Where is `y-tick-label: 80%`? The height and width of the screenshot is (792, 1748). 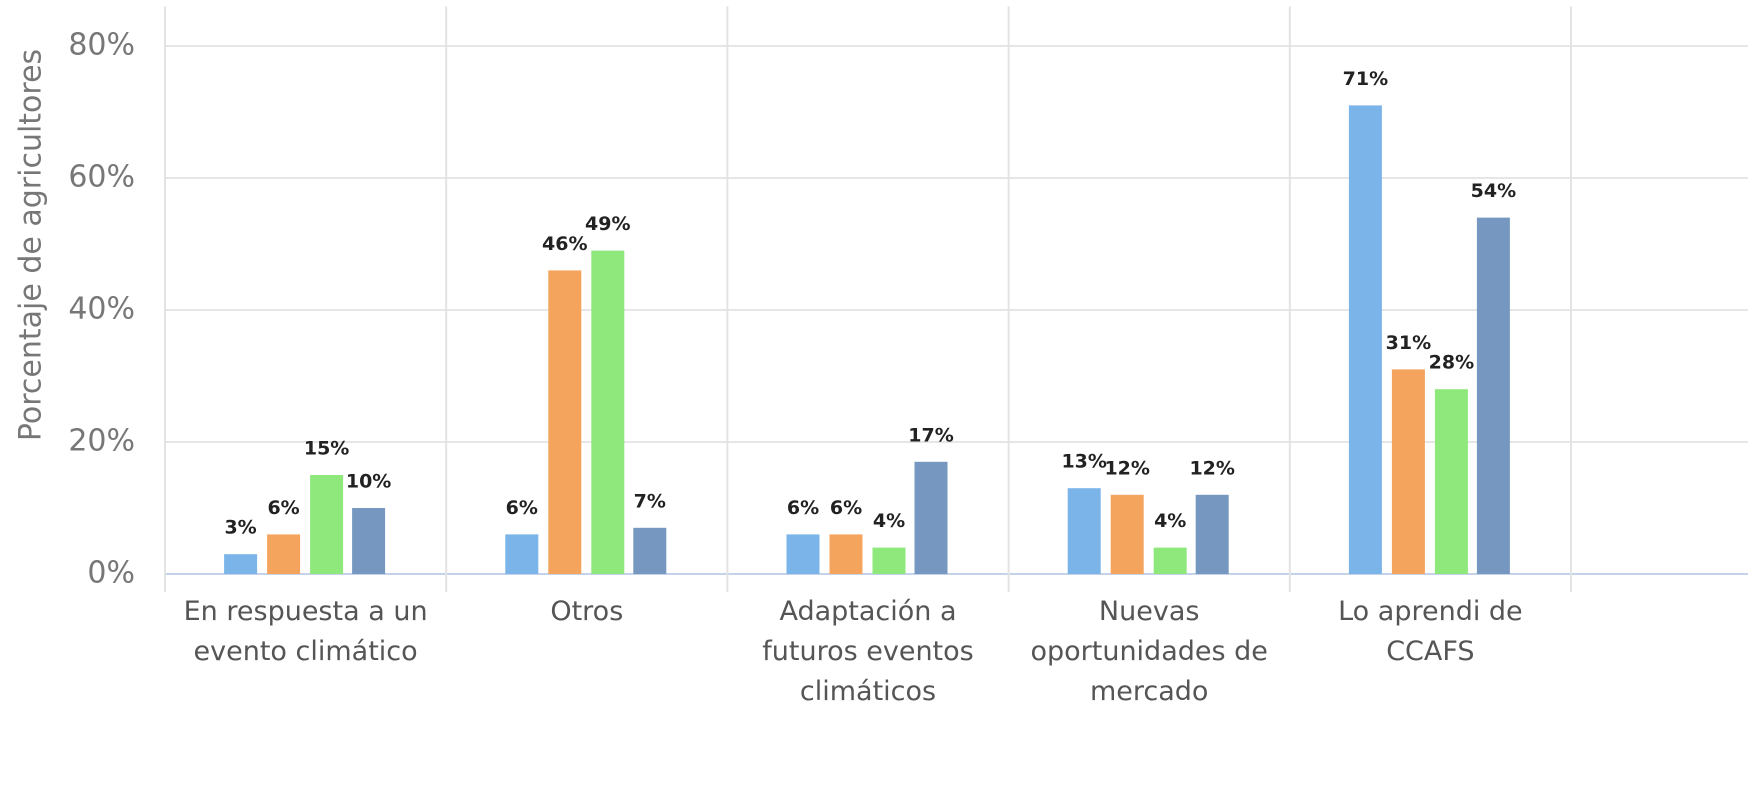 y-tick-label: 80% is located at coordinates (101, 45).